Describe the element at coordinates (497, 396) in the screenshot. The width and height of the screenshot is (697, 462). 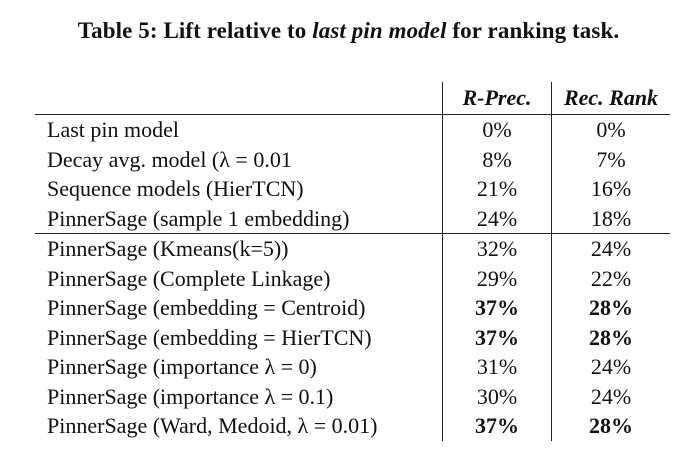
I see `row-r-prec: 30%` at that location.